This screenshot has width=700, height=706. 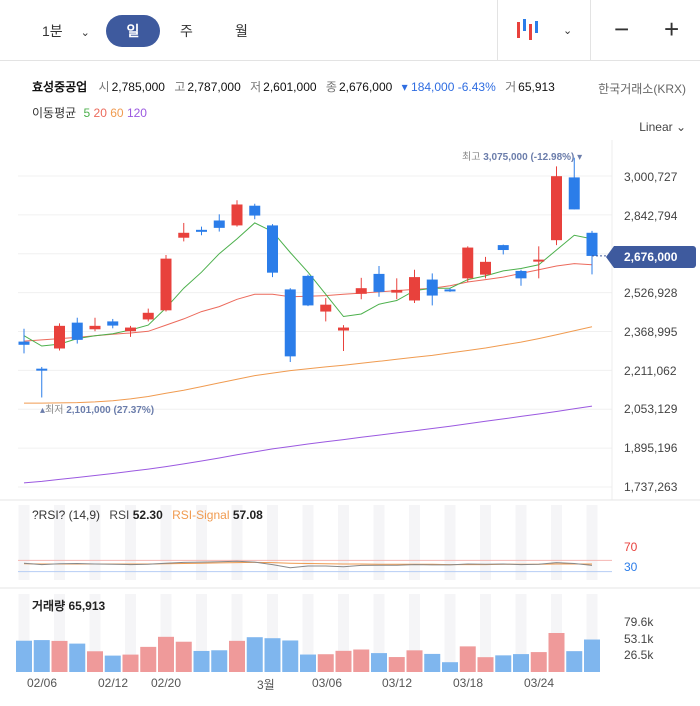 I want to click on tab-month: 월, so click(x=241, y=31).